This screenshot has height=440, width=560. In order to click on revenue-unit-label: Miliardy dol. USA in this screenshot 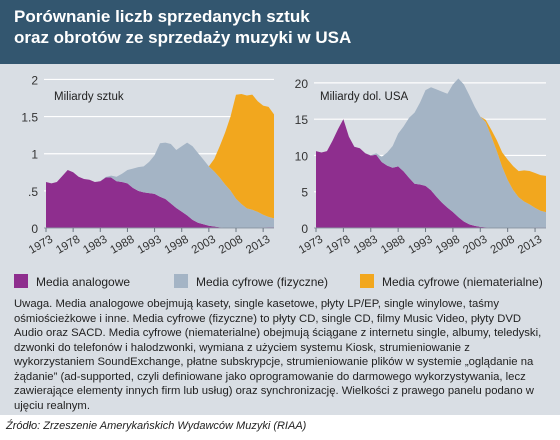, I will do `click(364, 97)`.